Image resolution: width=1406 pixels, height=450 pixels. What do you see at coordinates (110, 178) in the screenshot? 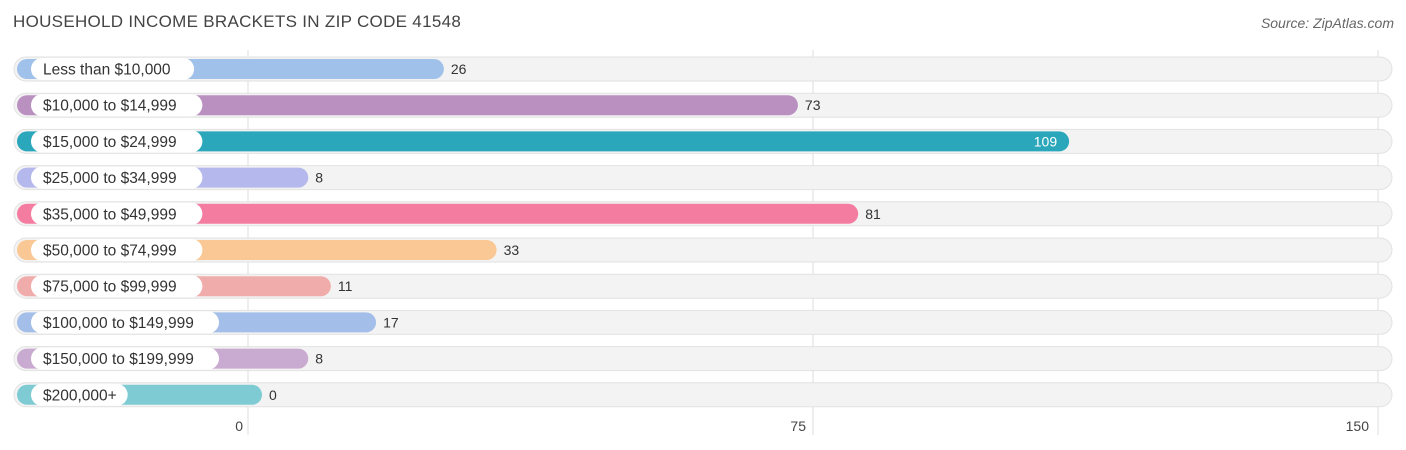
I see `category-label: $25,000 to $34,999` at bounding box center [110, 178].